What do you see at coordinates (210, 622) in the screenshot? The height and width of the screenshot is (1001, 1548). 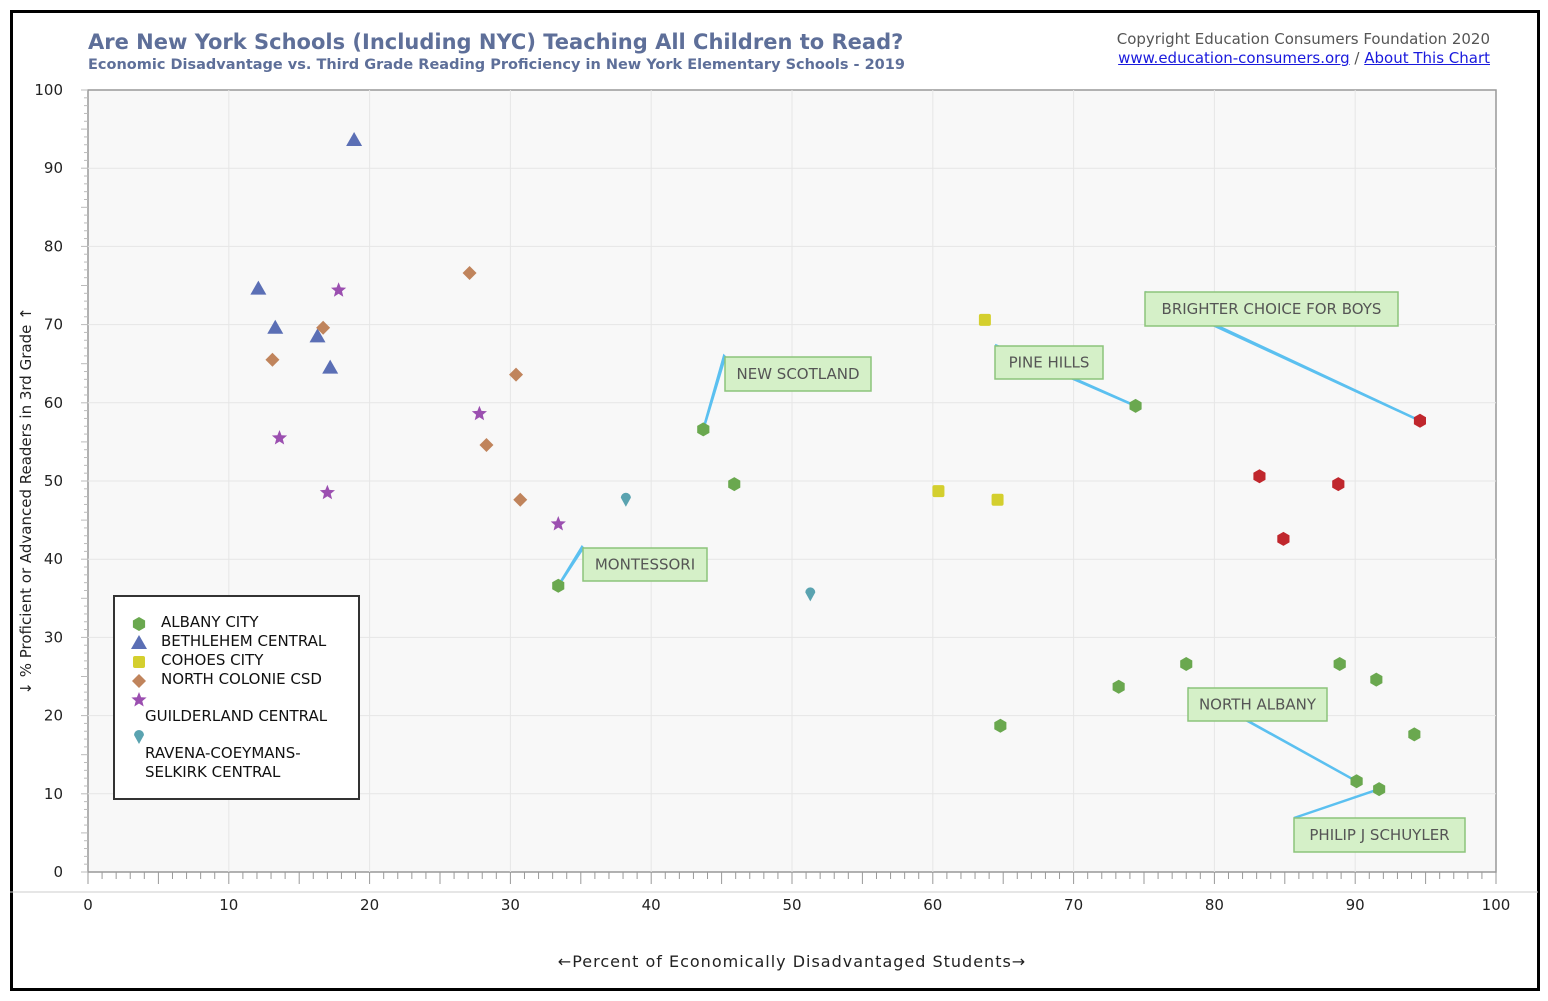 I see `legend-label: ALBANY CITY` at bounding box center [210, 622].